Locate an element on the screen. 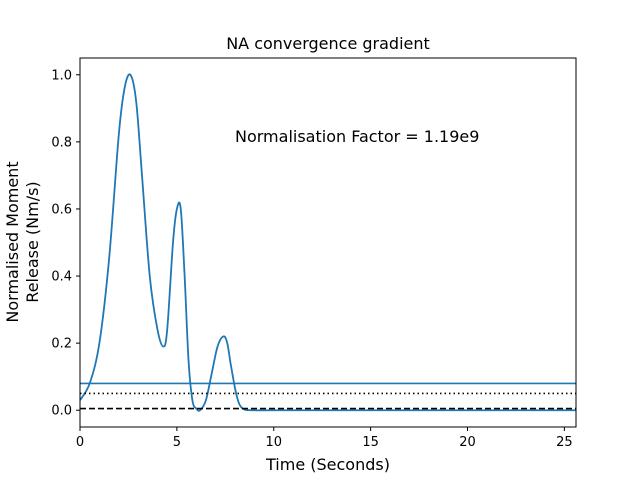 This screenshot has height=480, width=640. y-tick-label: 0.0 is located at coordinates (61, 411).